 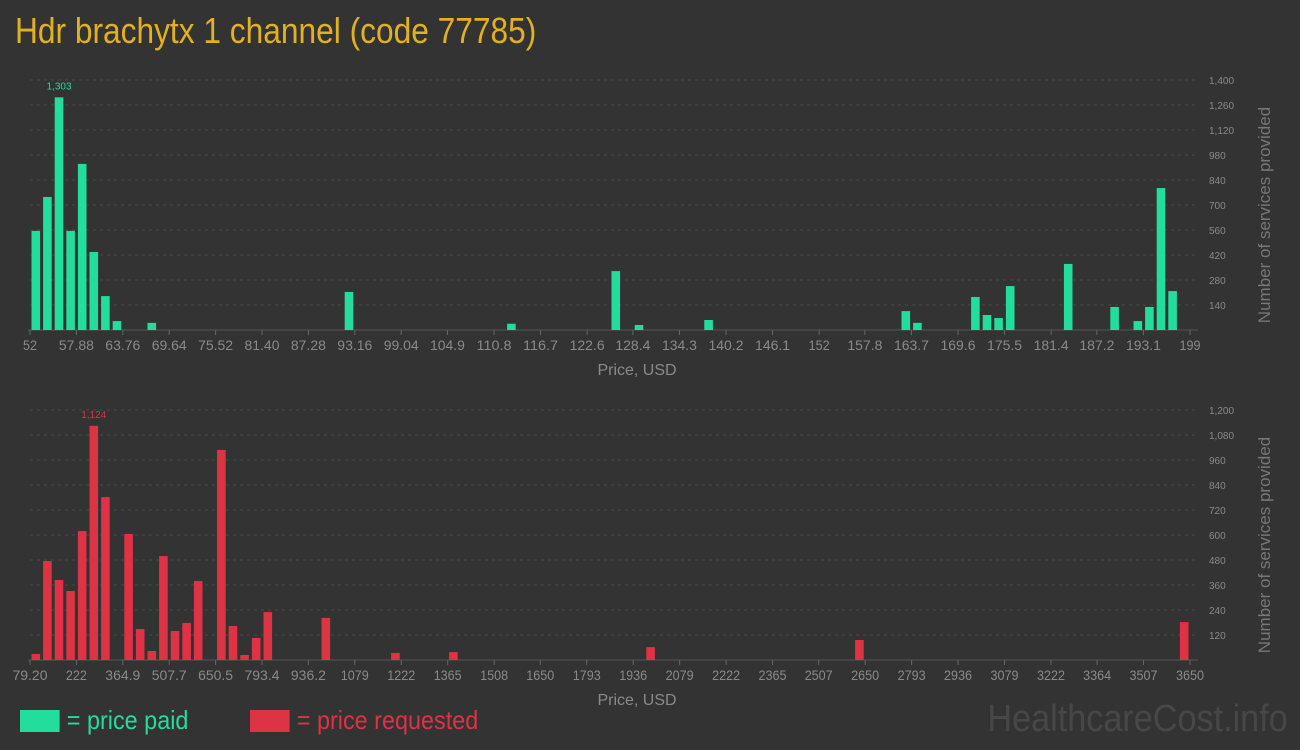 What do you see at coordinates (1097, 675) in the screenshot?
I see `chart-2-x-tick-label: 3364` at bounding box center [1097, 675].